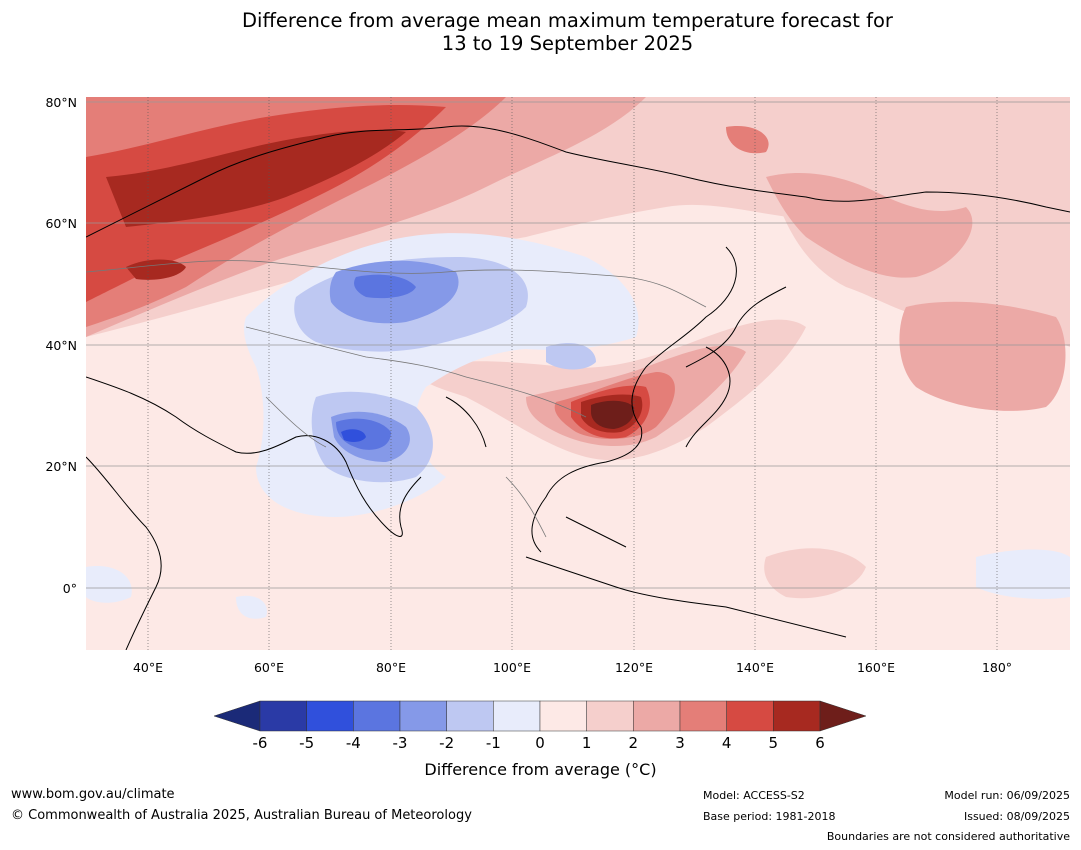 The height and width of the screenshot is (850, 1081). Describe the element at coordinates (586, 743) in the screenshot. I see `colorbar-tick-label: 1` at that location.